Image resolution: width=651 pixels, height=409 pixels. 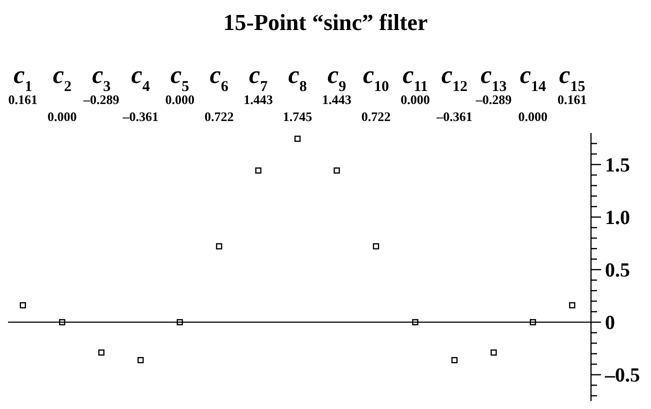 What do you see at coordinates (258, 78) in the screenshot?
I see `x-tick-label: c$_{7}$` at bounding box center [258, 78].